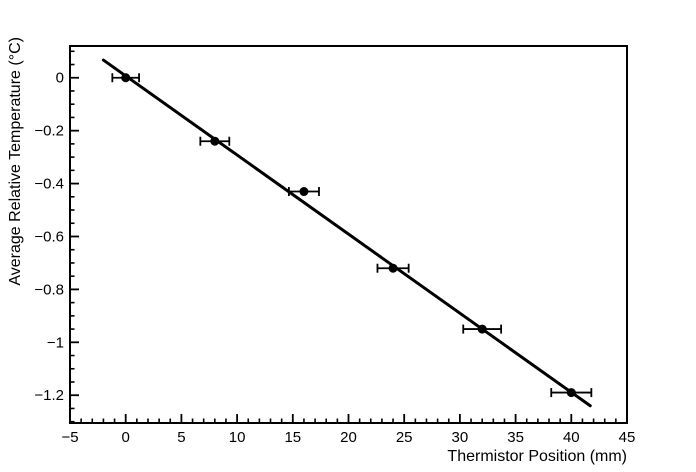 Image resolution: width=696 pixels, height=472 pixels. I want to click on y-axis-title: Average Relative Temperature (°C), so click(15, 161).